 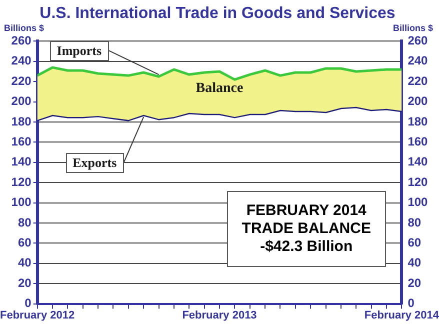 I want to click on y2-tick-label: 260, so click(x=418, y=41).